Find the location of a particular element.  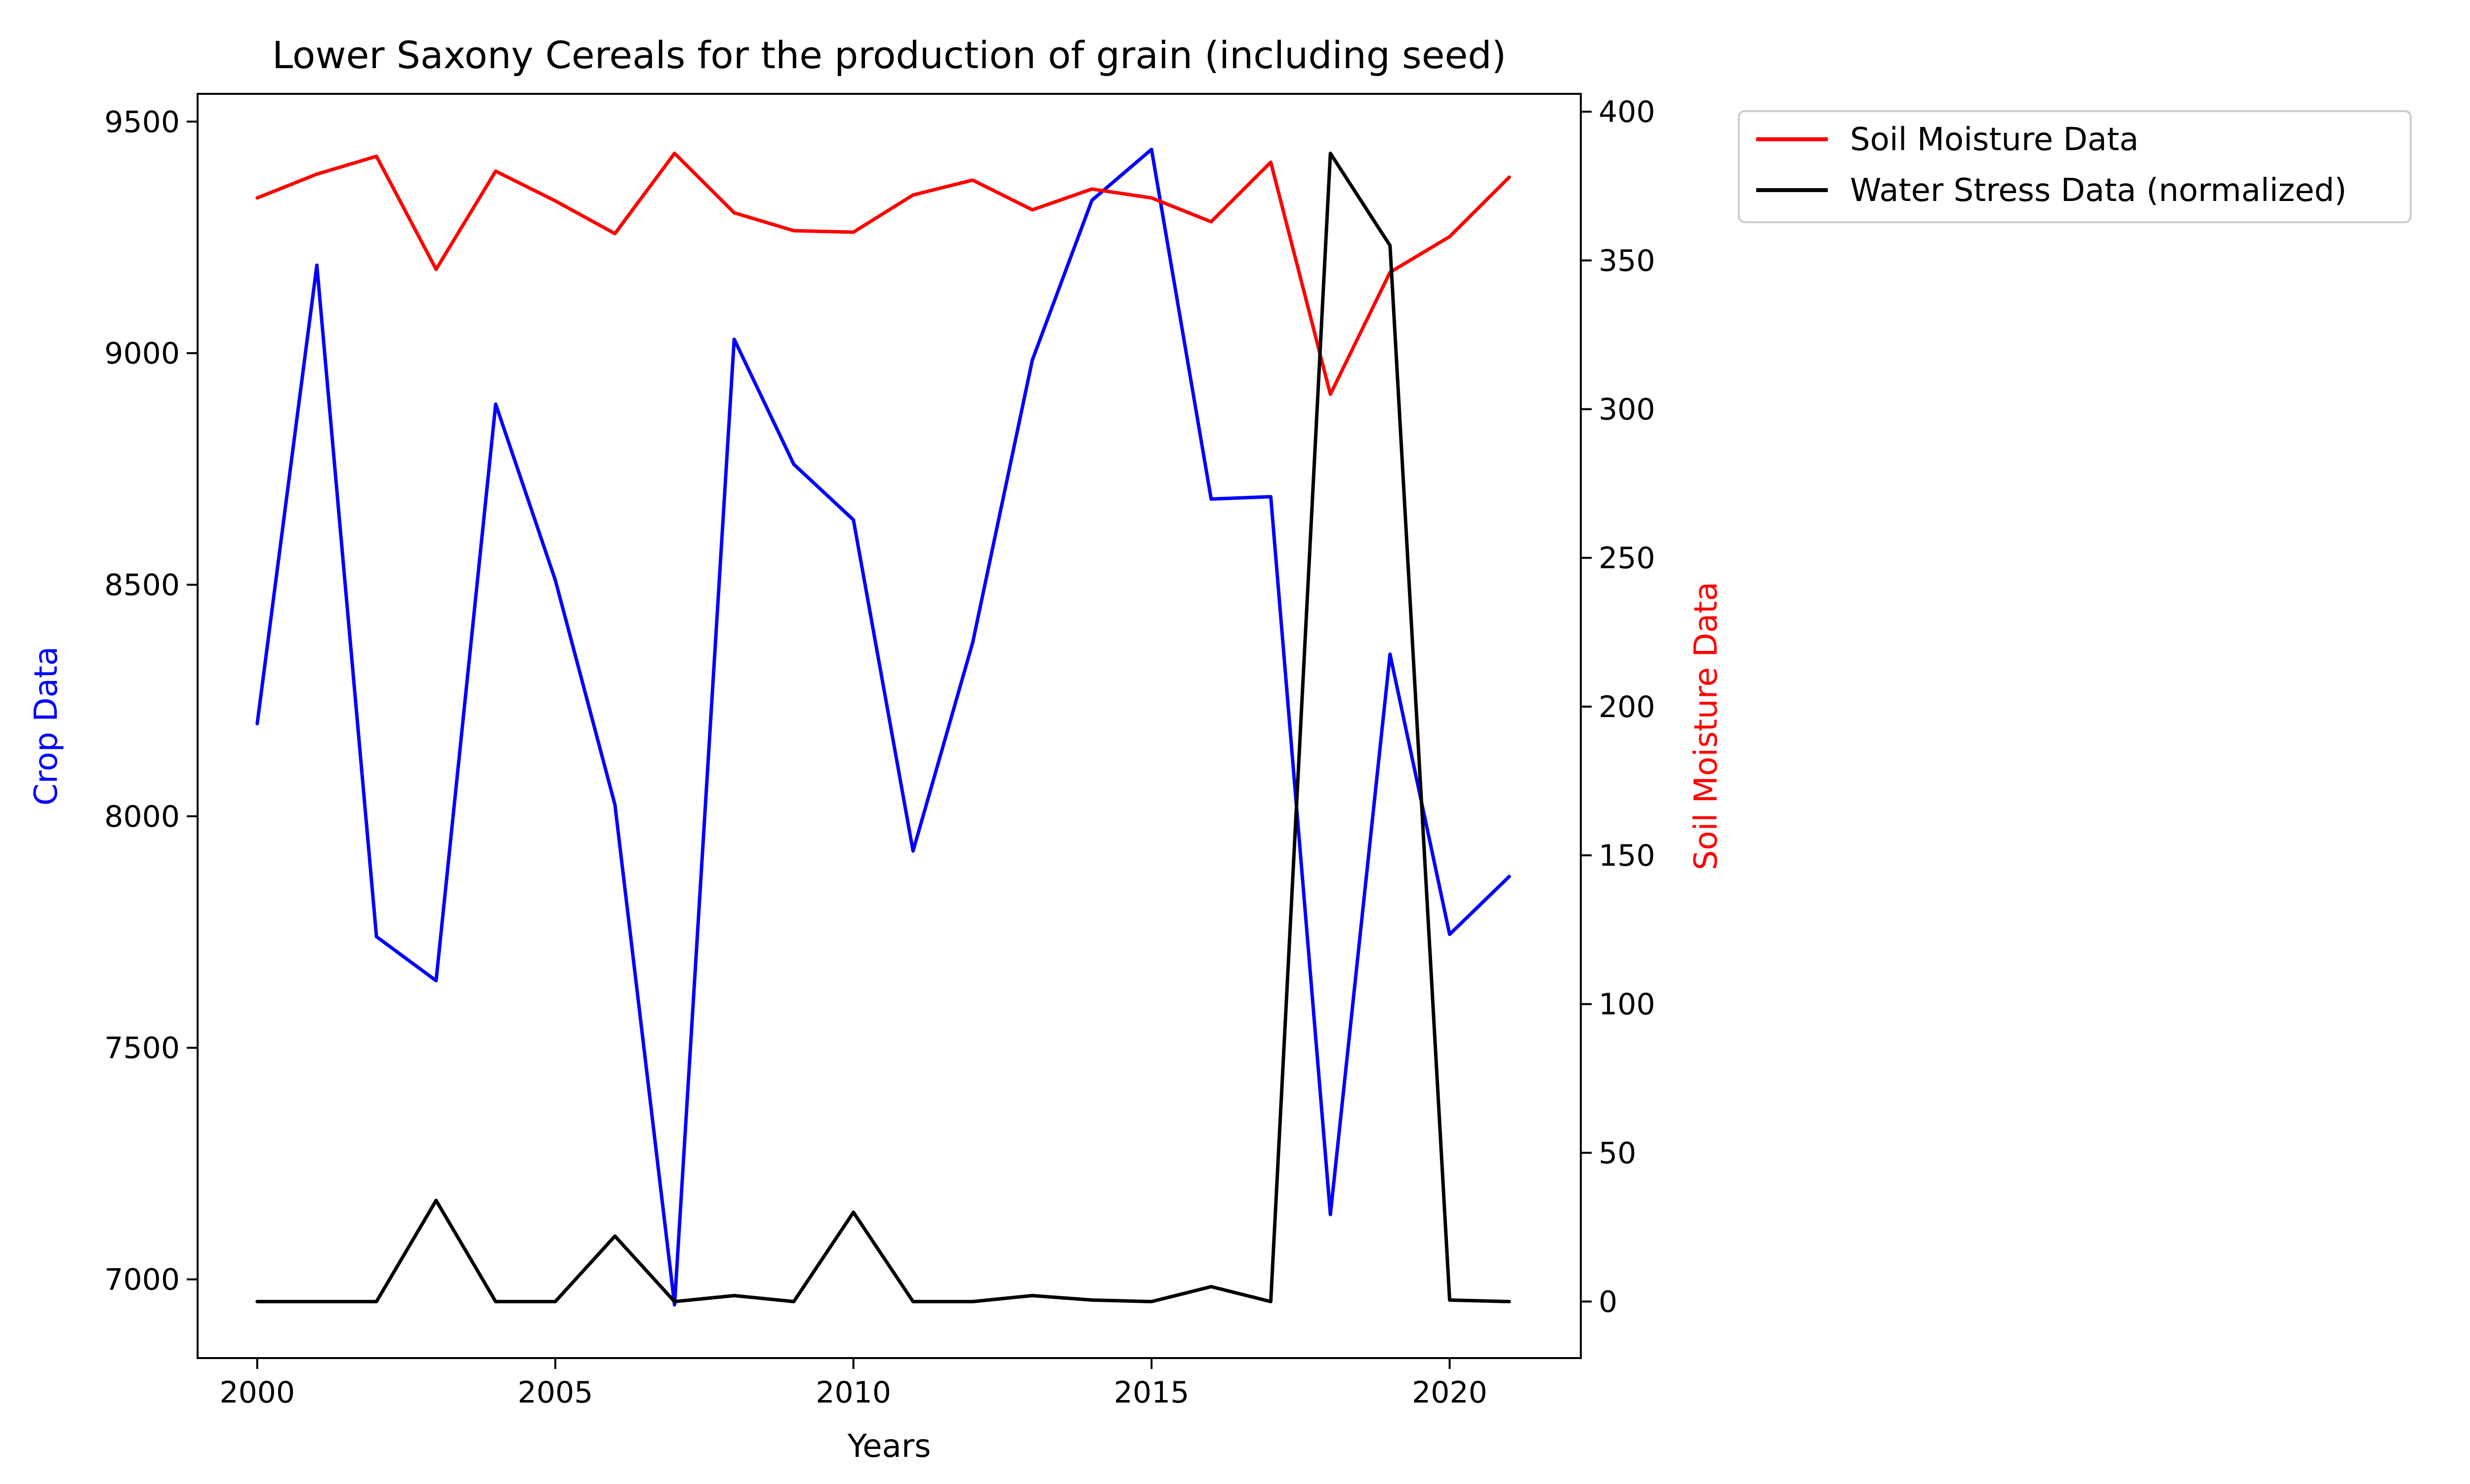

legend-label-stress: Water Stress Data (normalized) is located at coordinates (2098, 190).